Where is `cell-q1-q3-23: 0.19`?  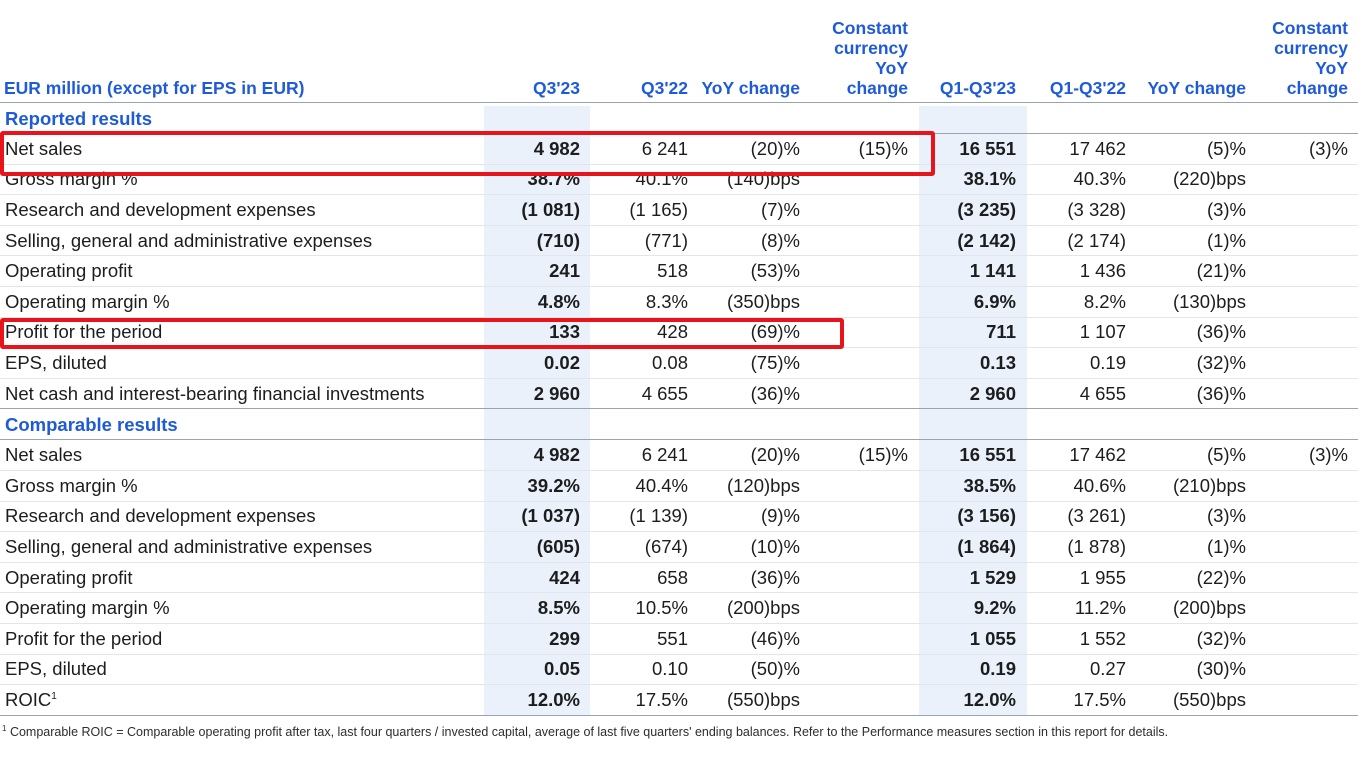 cell-q1-q3-23: 0.19 is located at coordinates (972, 670).